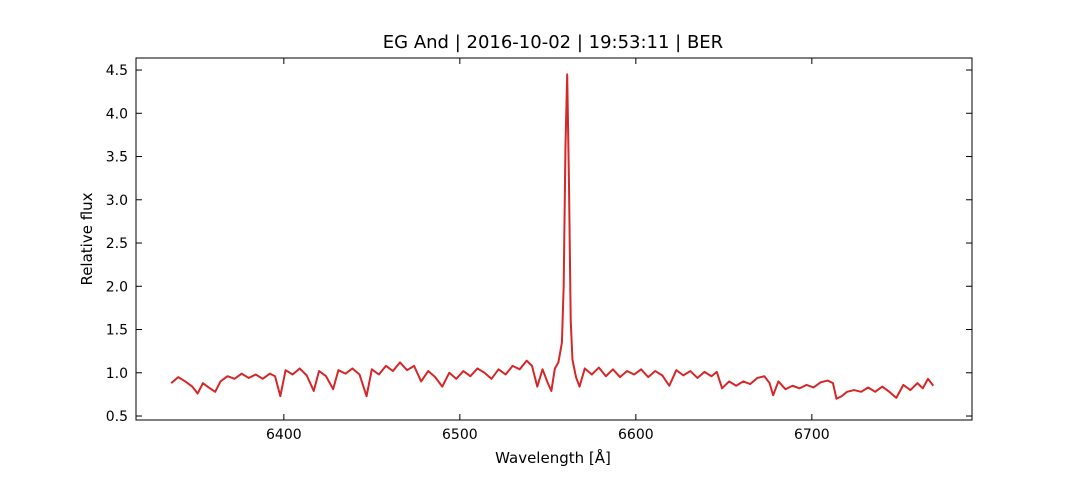 The width and height of the screenshot is (1080, 484). Describe the element at coordinates (117, 331) in the screenshot. I see `y-tick-label: 1.5` at that location.